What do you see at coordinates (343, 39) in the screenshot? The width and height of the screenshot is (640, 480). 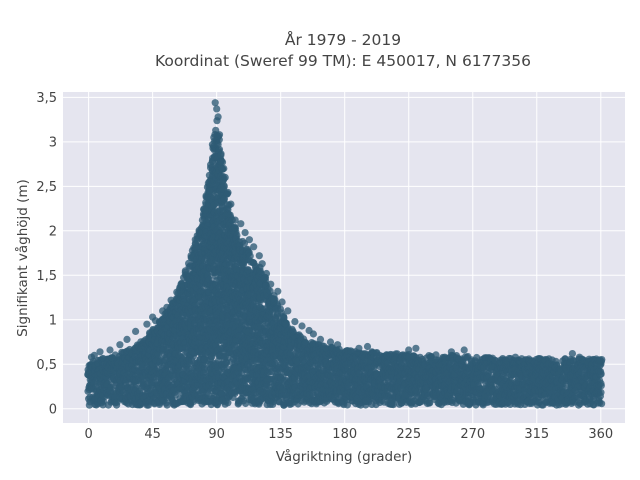 I see `chart-title-line-1: År 1979 - 2019` at bounding box center [343, 39].